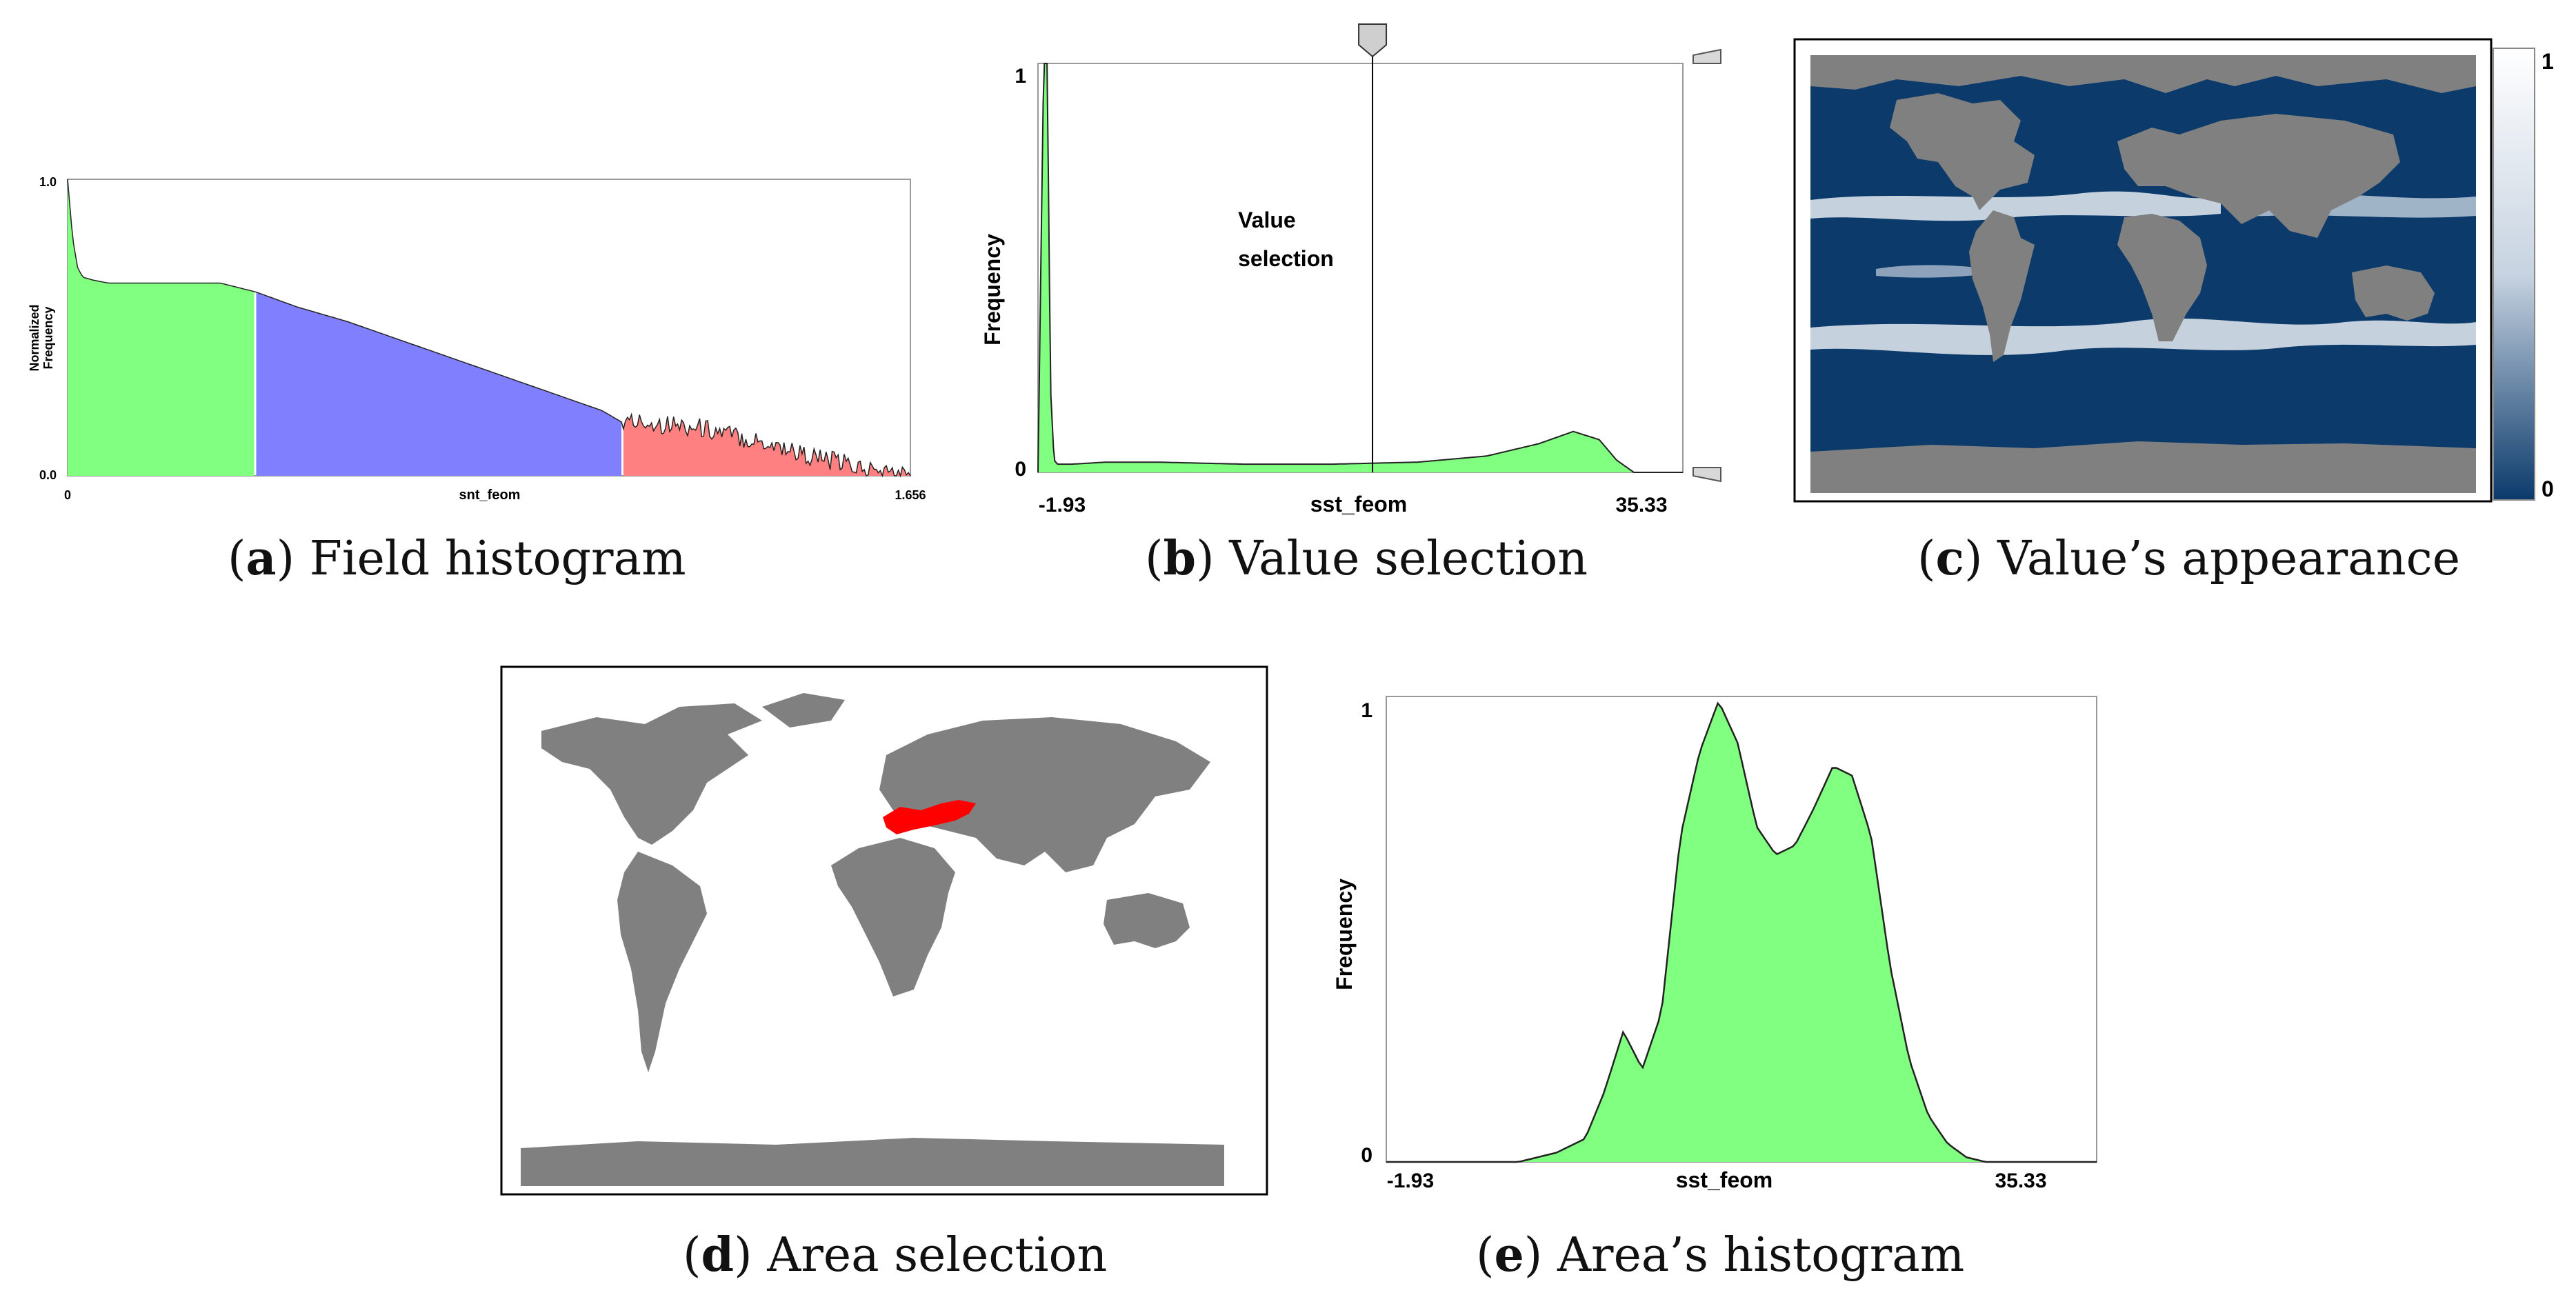 The height and width of the screenshot is (1304, 2576). I want to click on xtick-e-start: -1.93, so click(1410, 1181).